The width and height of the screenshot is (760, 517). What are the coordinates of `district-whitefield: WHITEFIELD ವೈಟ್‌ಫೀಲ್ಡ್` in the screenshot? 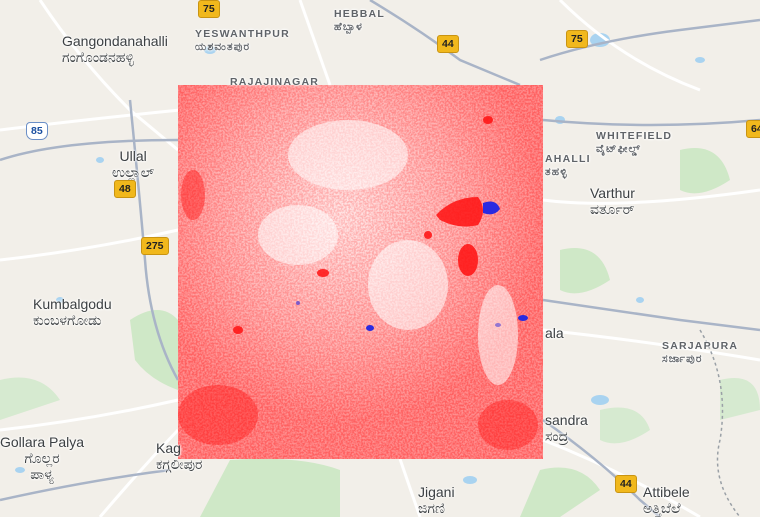 It's located at (634, 143).